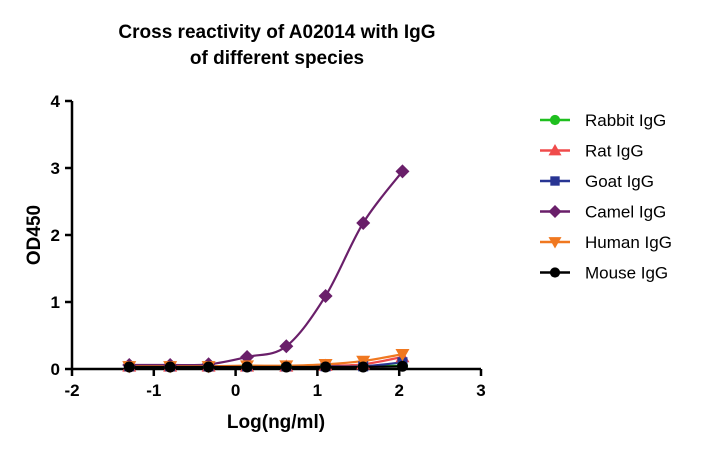 The height and width of the screenshot is (453, 714). I want to click on y-tick-label: 1, so click(55, 302).